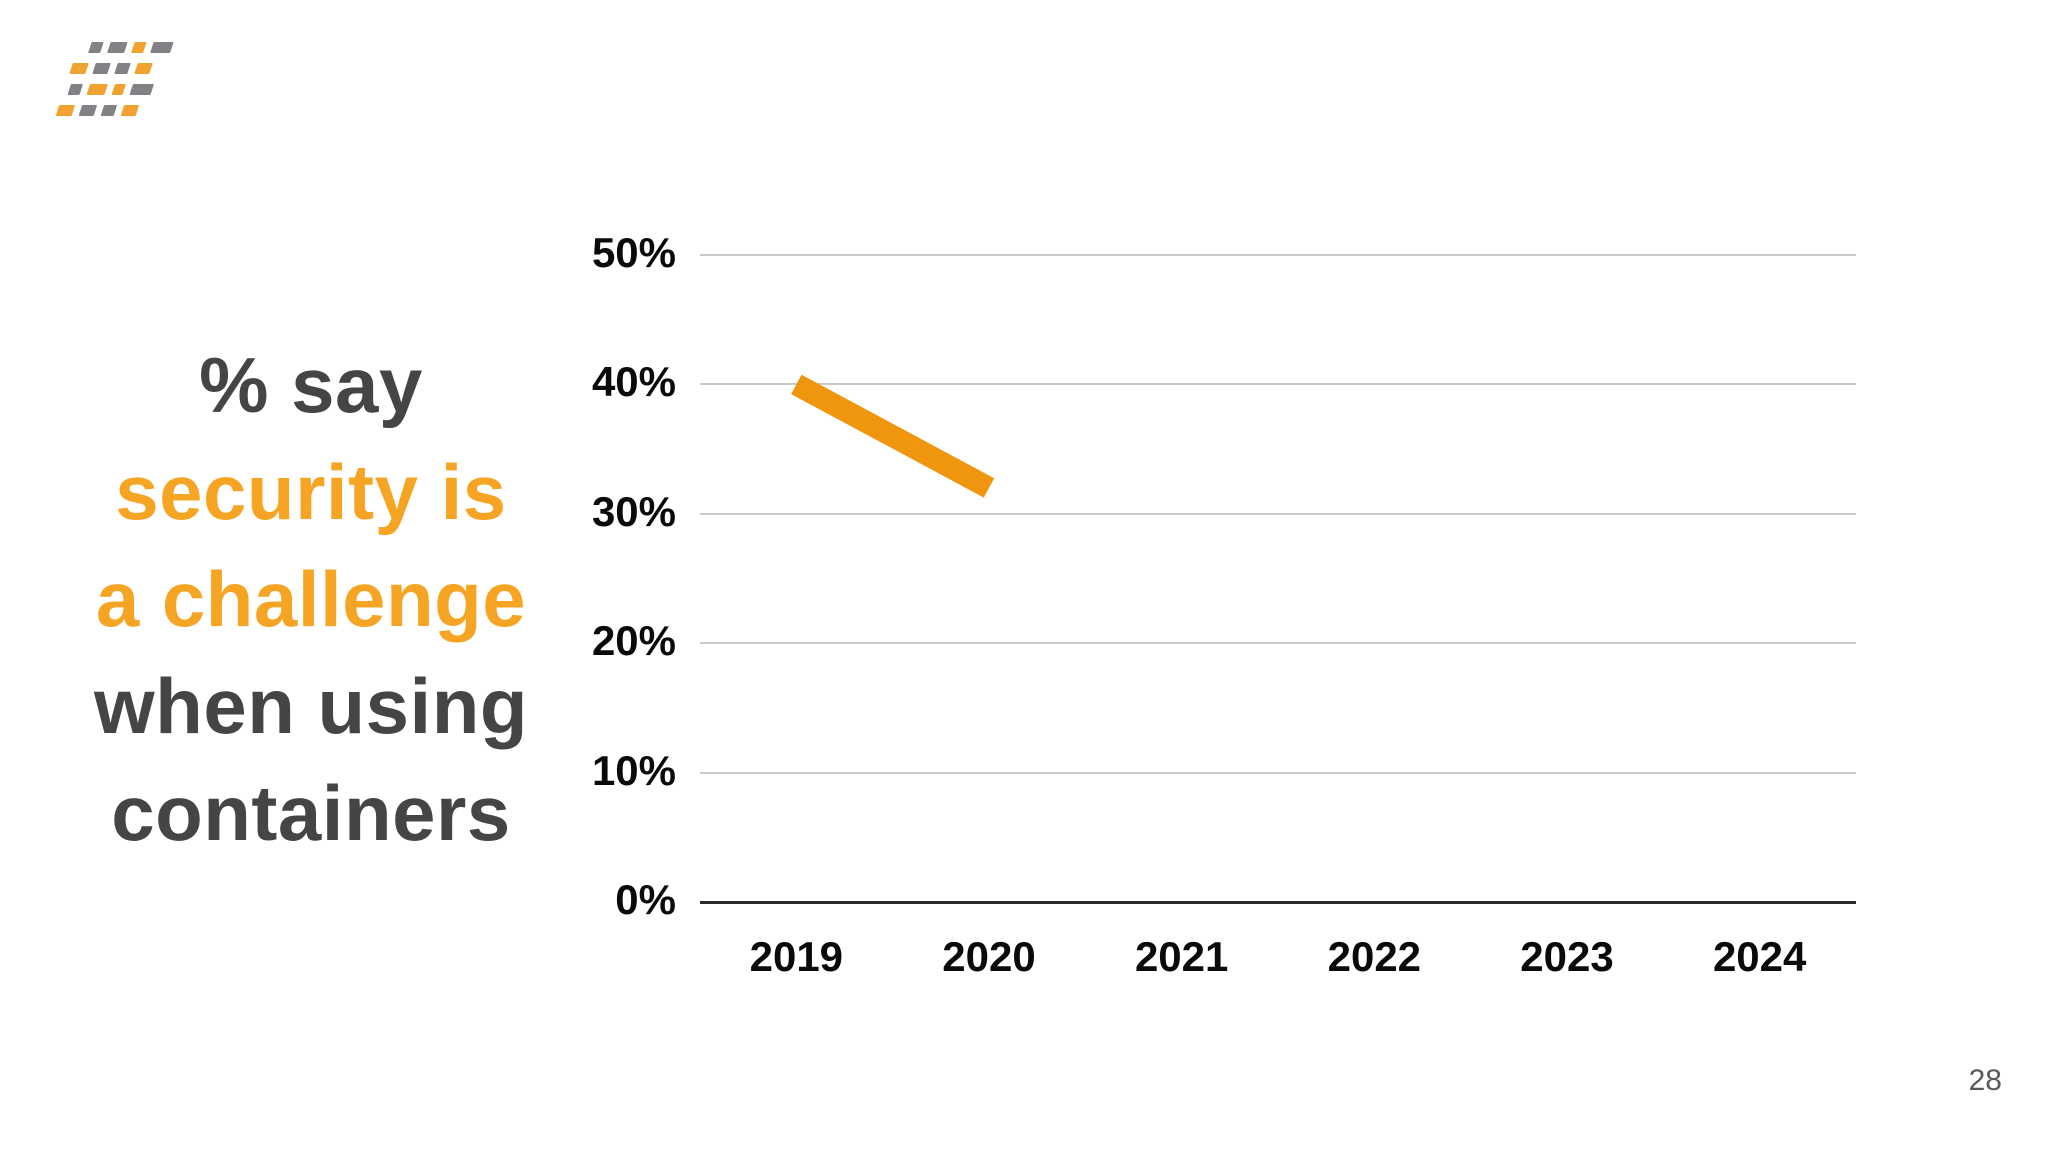 The width and height of the screenshot is (2048, 1152). Describe the element at coordinates (1759, 956) in the screenshot. I see `x-tick-label-2024: 2024` at that location.